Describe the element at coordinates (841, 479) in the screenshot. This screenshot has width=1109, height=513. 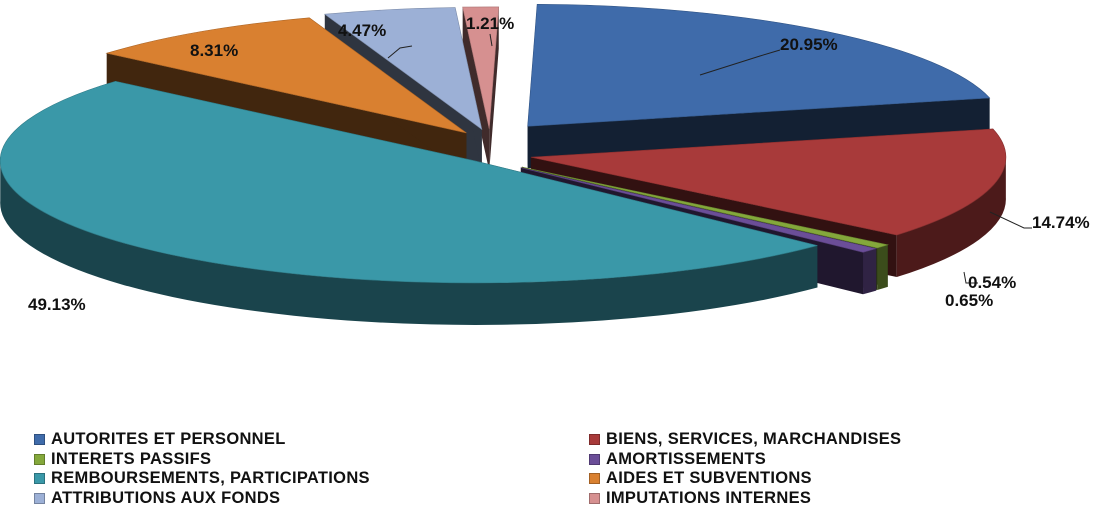
I see `legend-item: AIDES ET SUBVENTIONS` at that location.